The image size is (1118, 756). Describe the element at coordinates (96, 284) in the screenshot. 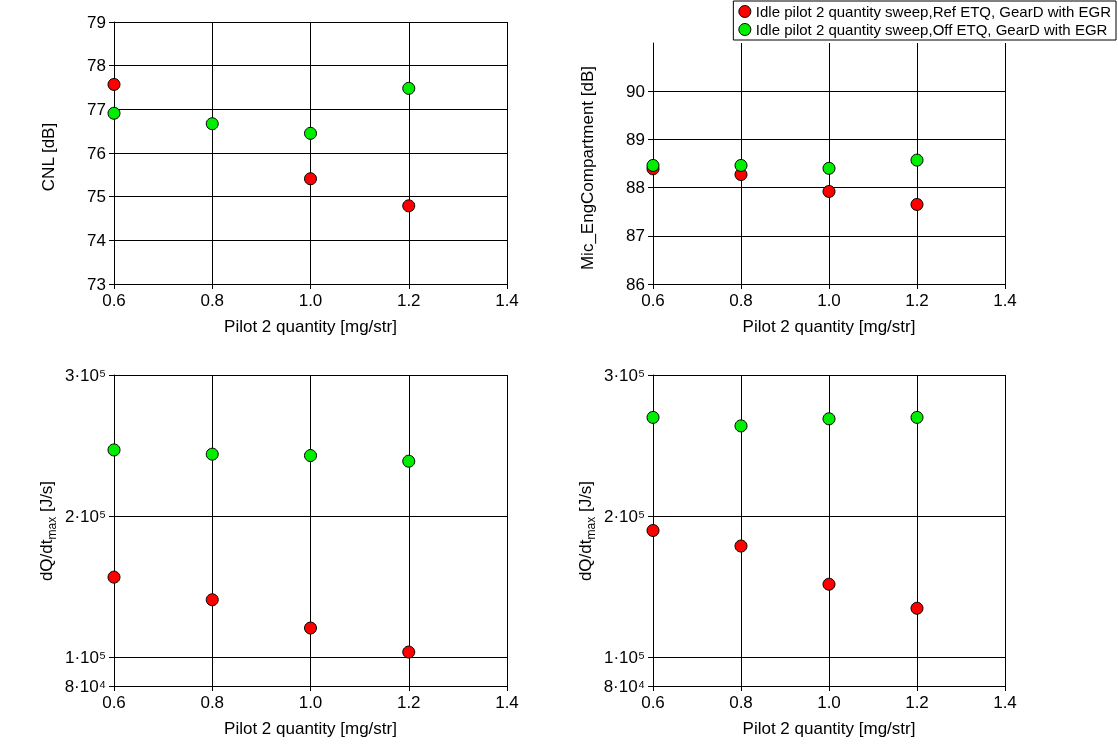

I see `y-tick-label: 73` at that location.